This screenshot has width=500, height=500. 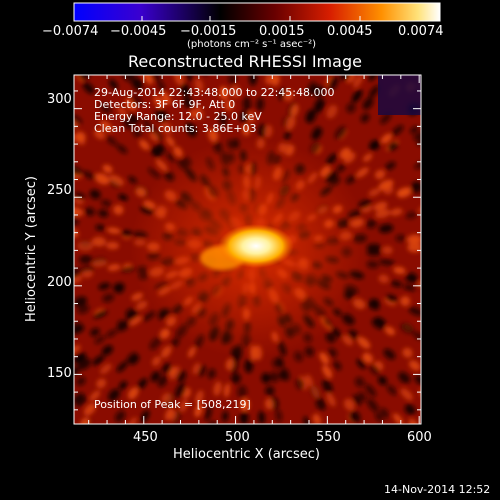 I want to click on y-tick-label: 300, so click(x=59, y=99).